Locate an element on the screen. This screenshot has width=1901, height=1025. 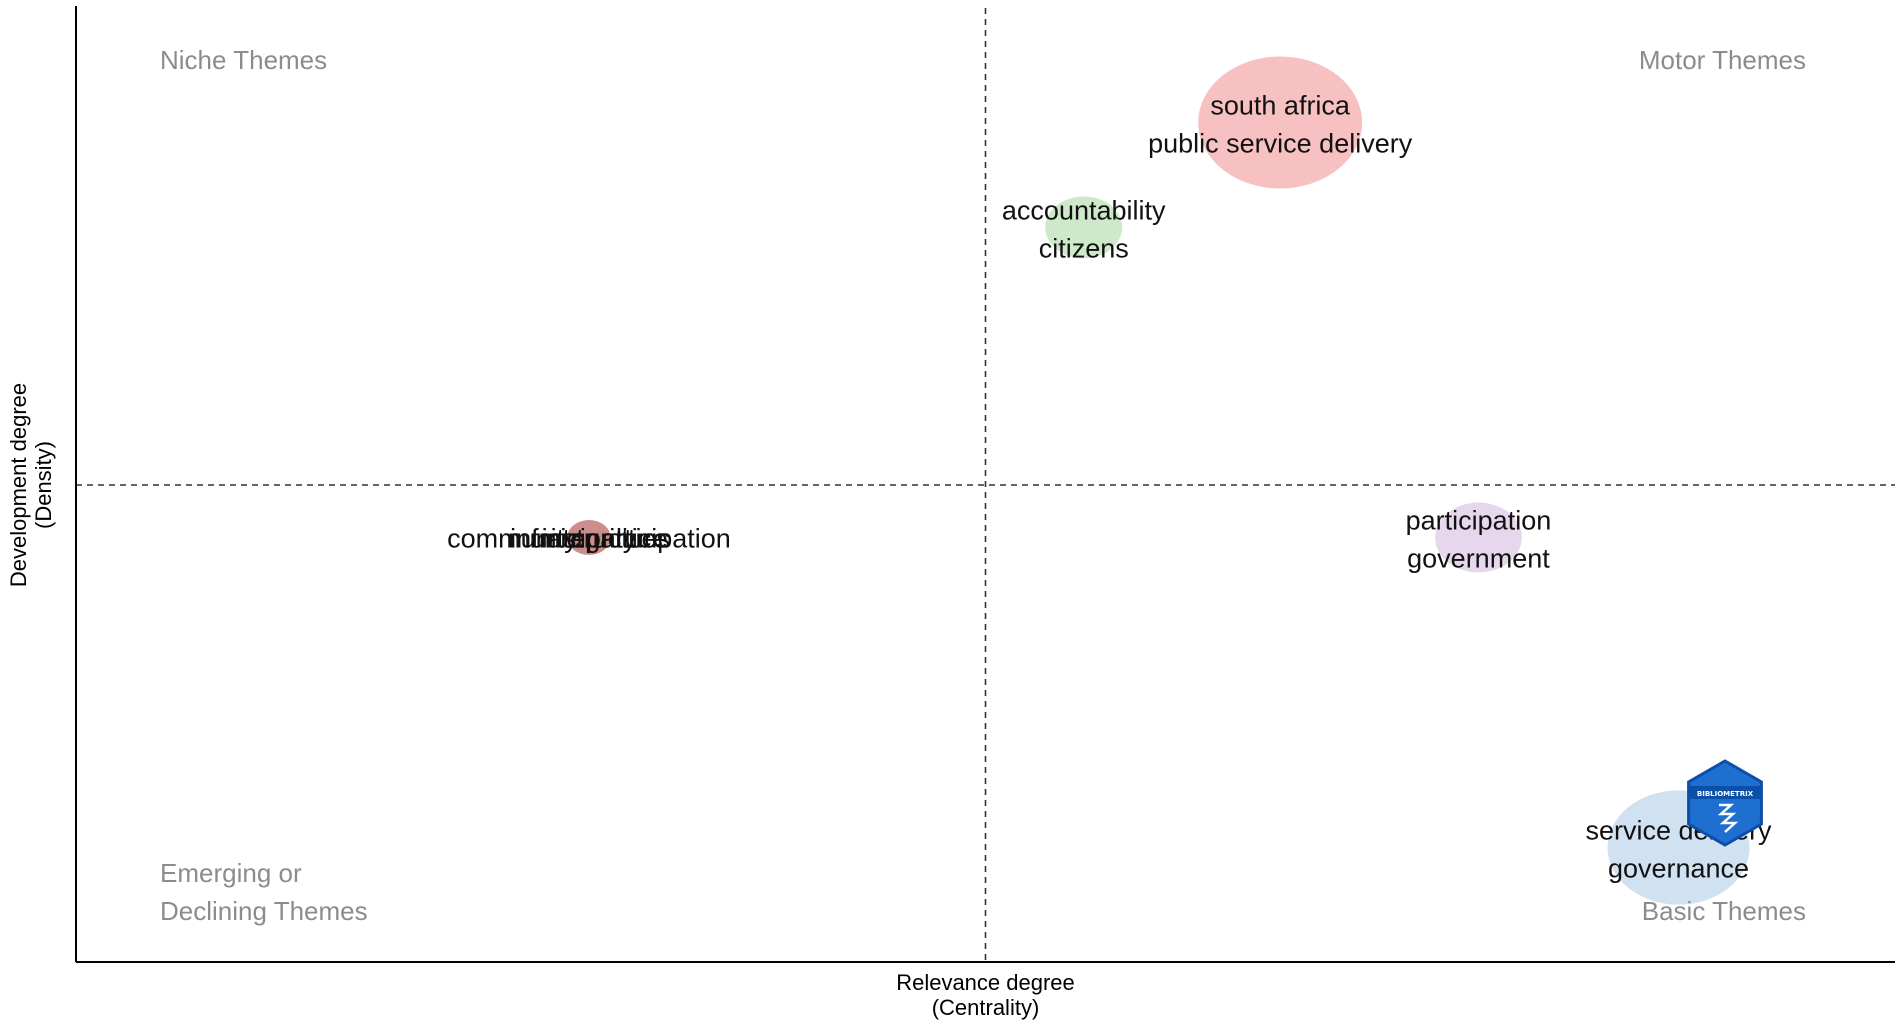
logo-spring-icon is located at coordinates (1728, 818).